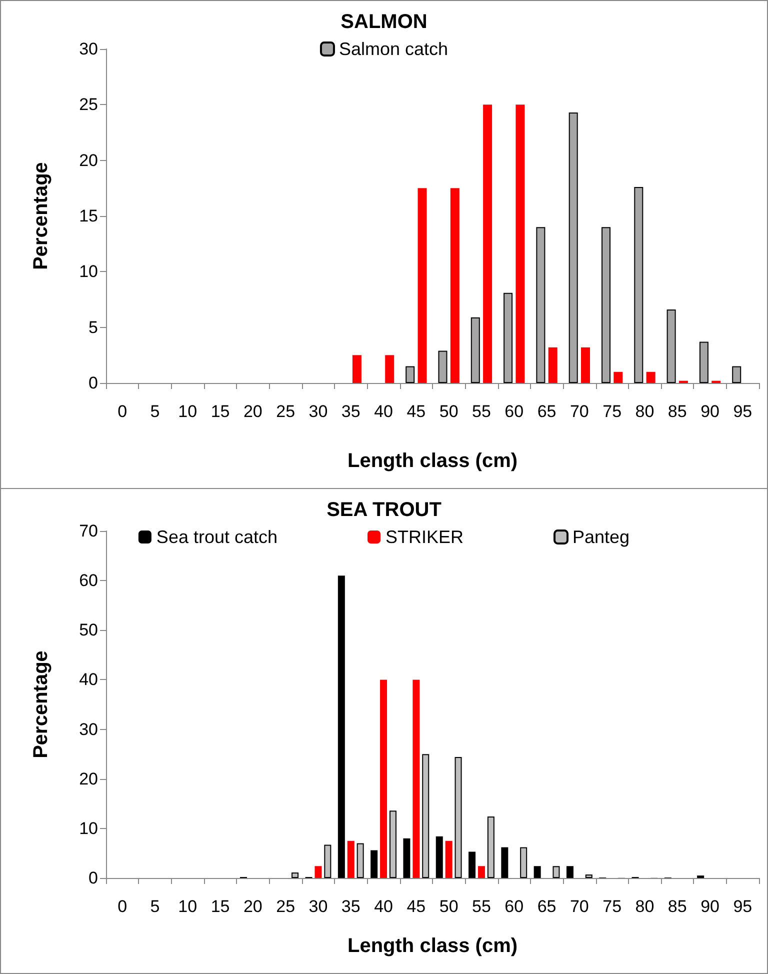 This screenshot has width=768, height=974. What do you see at coordinates (88, 680) in the screenshot?
I see `y-tick-label: 40` at bounding box center [88, 680].